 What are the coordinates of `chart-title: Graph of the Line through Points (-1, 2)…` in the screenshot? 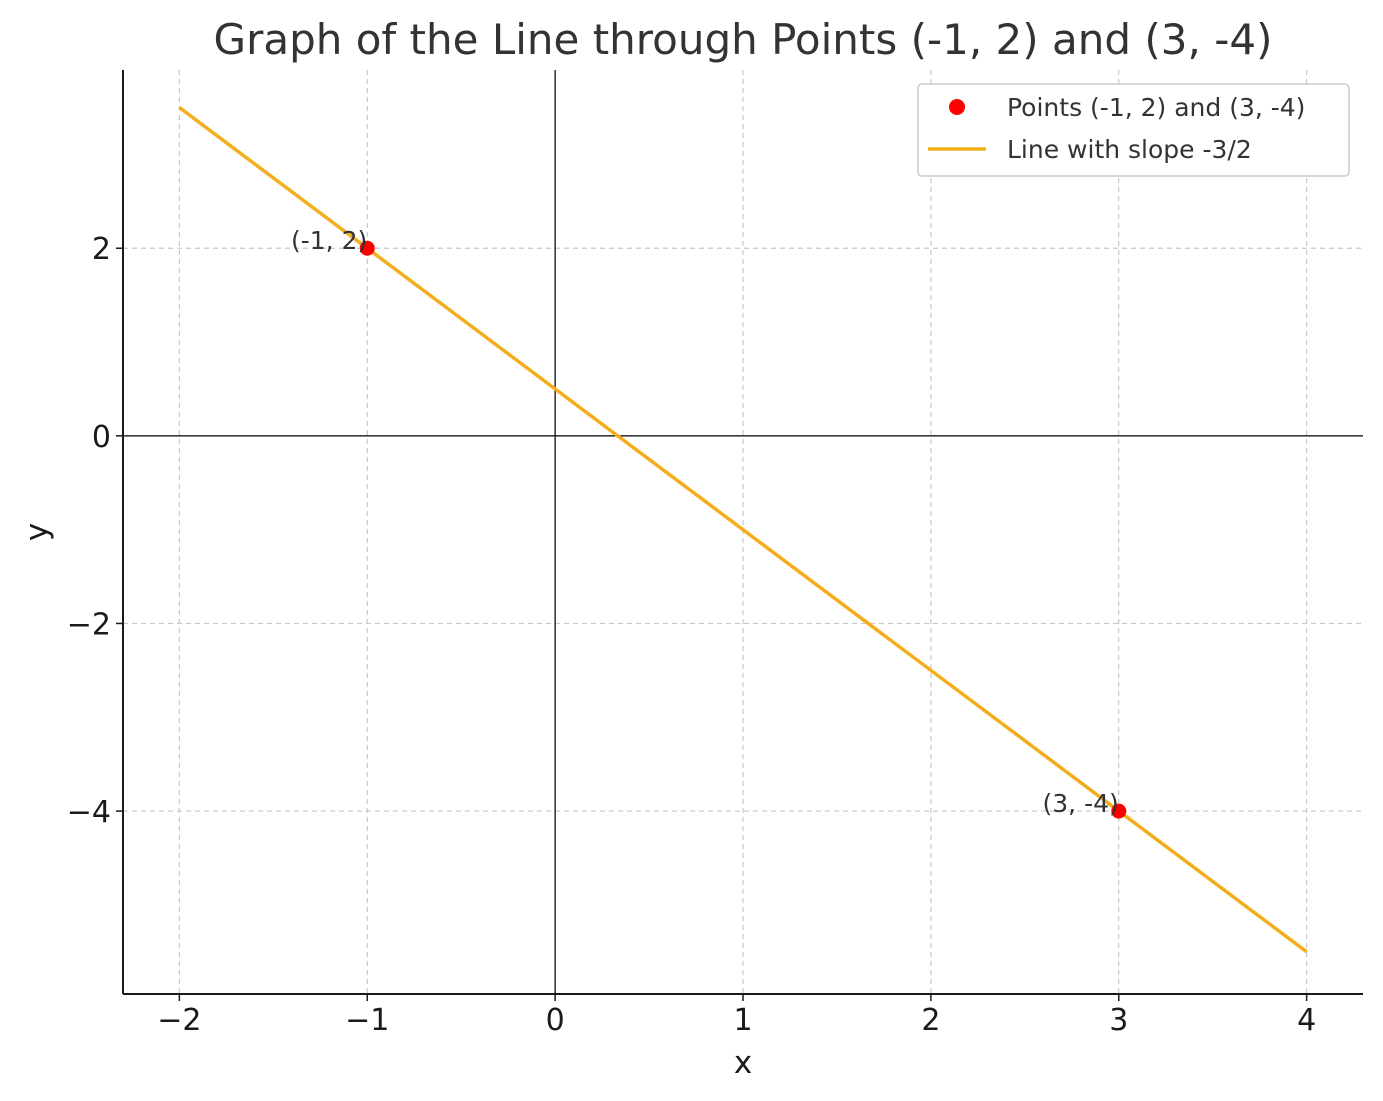 It's located at (743, 39).